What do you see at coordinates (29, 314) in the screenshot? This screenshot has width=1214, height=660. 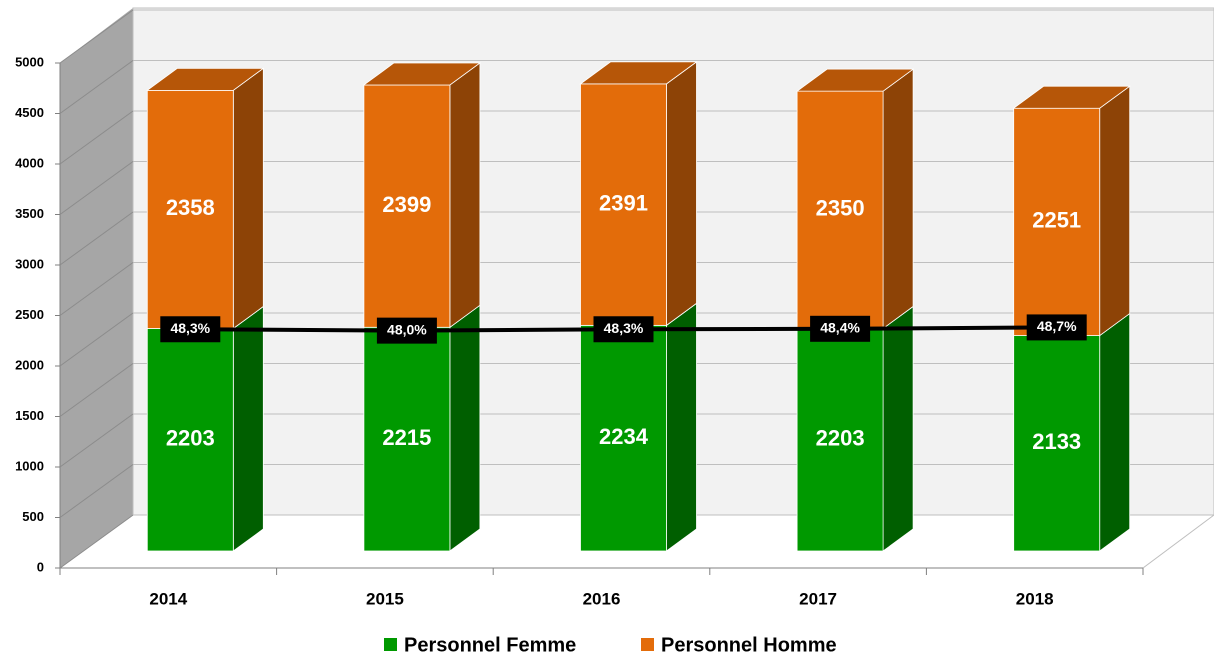 I see `y-tick-label: 2500` at bounding box center [29, 314].